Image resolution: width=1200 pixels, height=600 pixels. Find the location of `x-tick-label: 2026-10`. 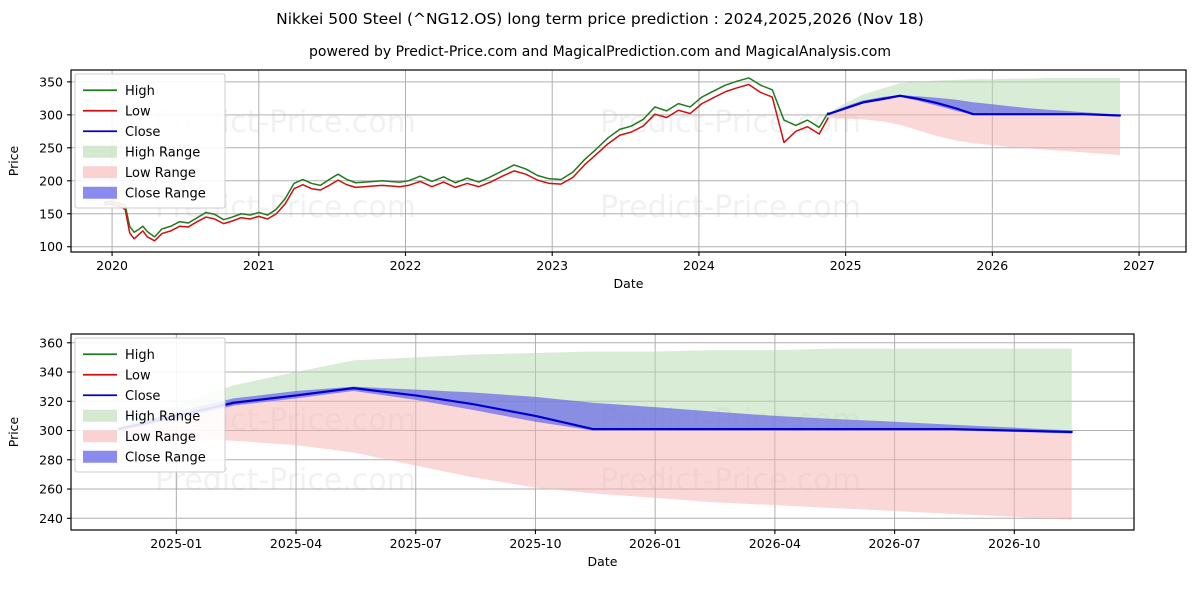

x-tick-label: 2026-10 is located at coordinates (1014, 543).